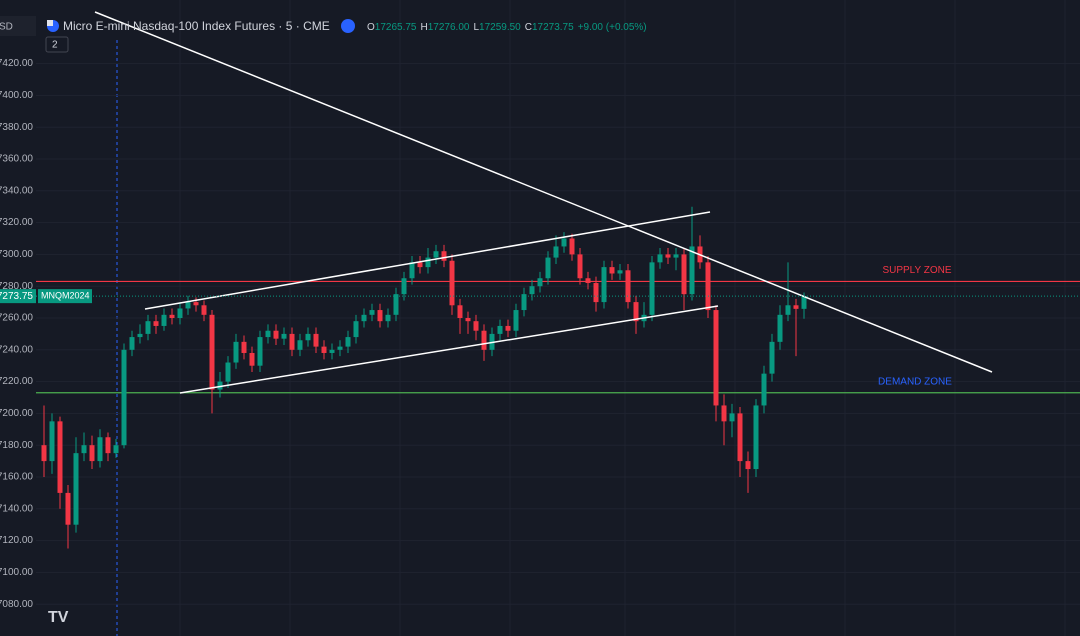 The width and height of the screenshot is (1080, 636). I want to click on logo: TV, so click(58, 617).